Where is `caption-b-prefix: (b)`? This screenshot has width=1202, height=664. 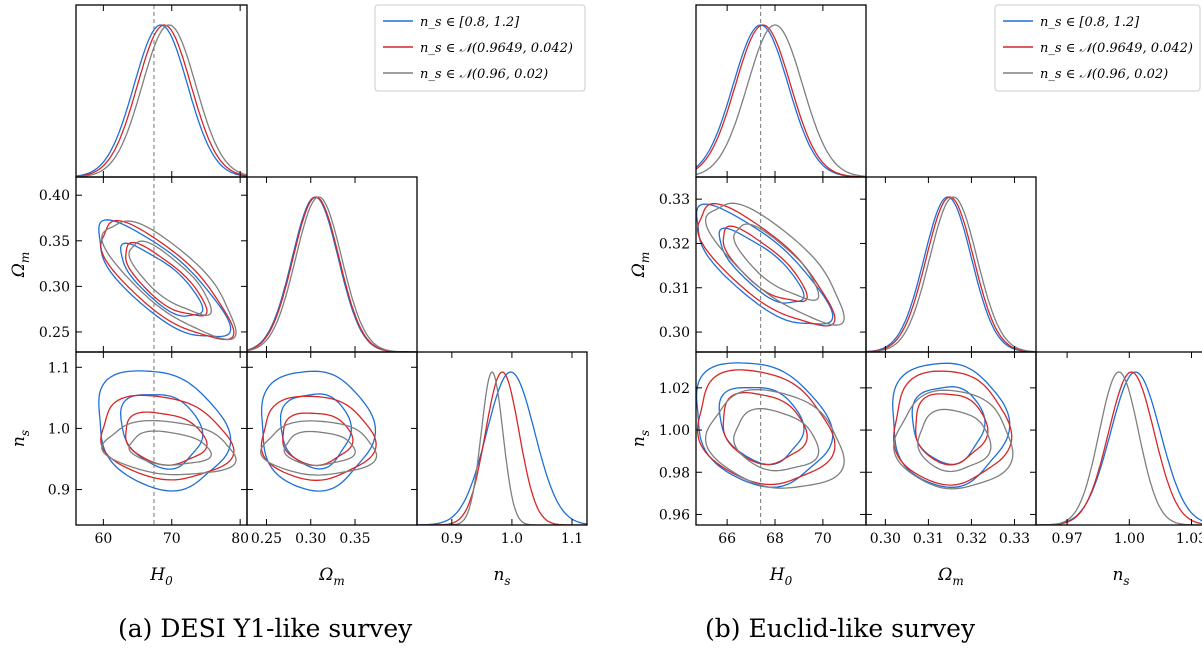
caption-b-prefix: (b) is located at coordinates (723, 628).